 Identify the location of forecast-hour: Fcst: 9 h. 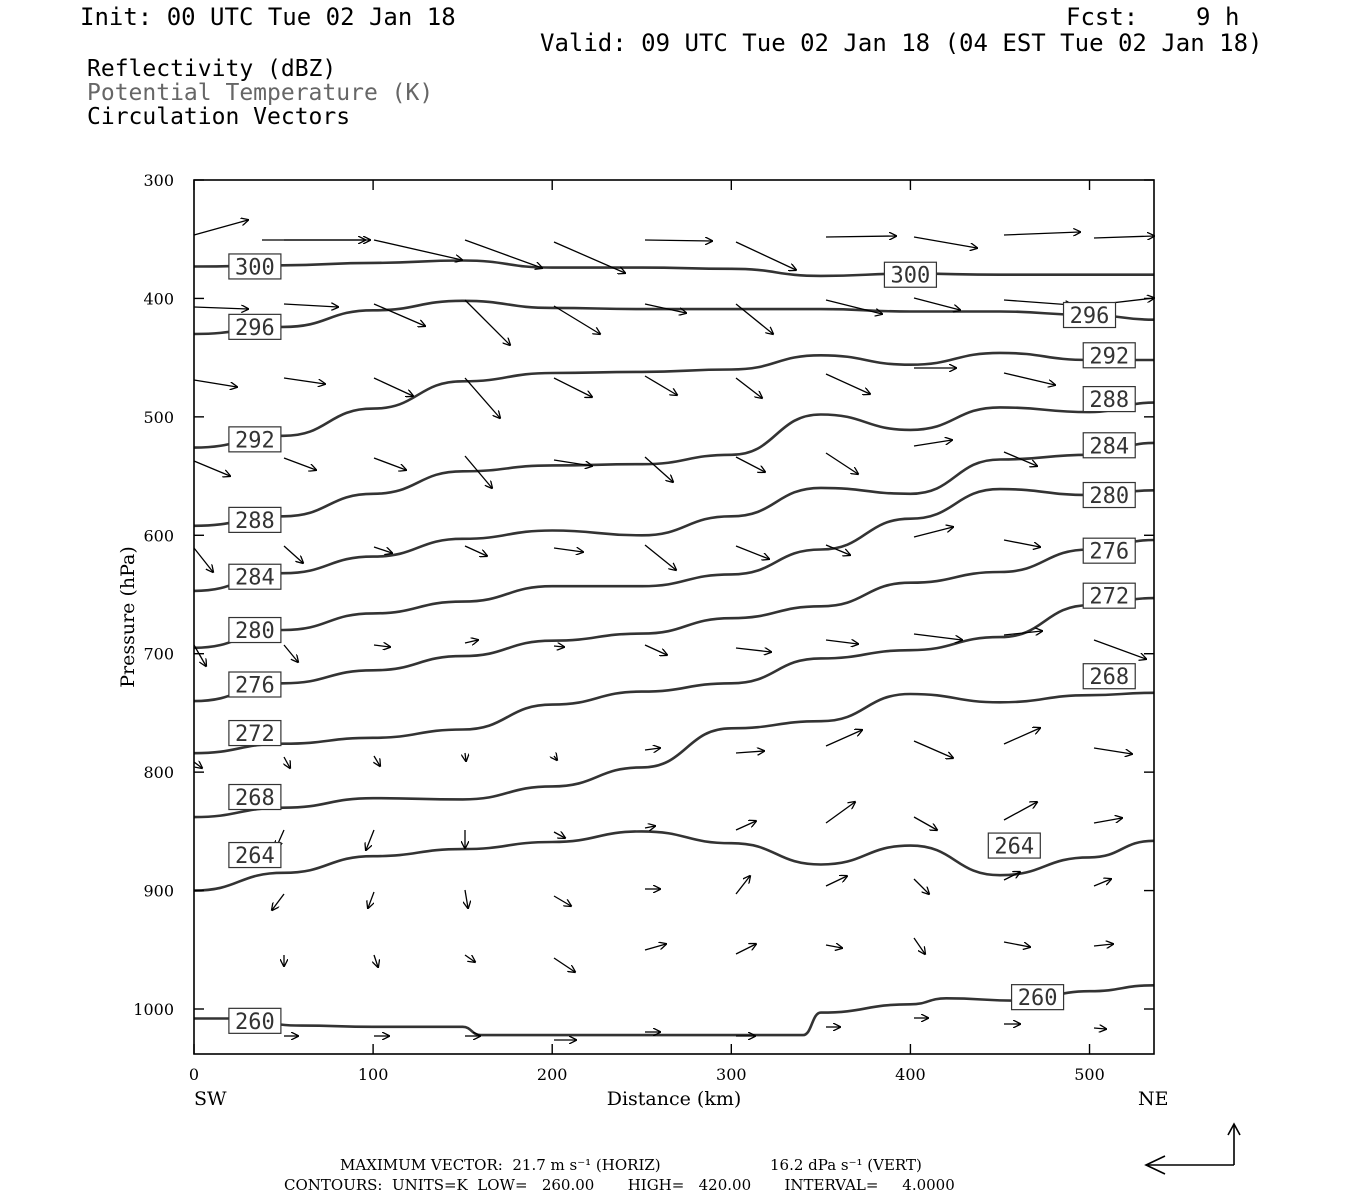
(1153, 17).